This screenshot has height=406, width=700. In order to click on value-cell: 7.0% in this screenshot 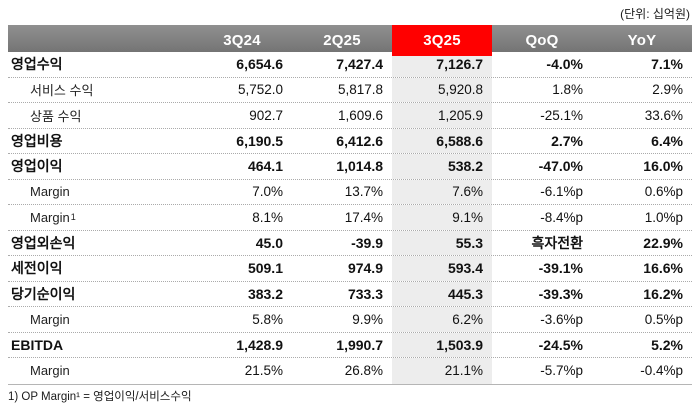, I will do `click(267, 192)`.